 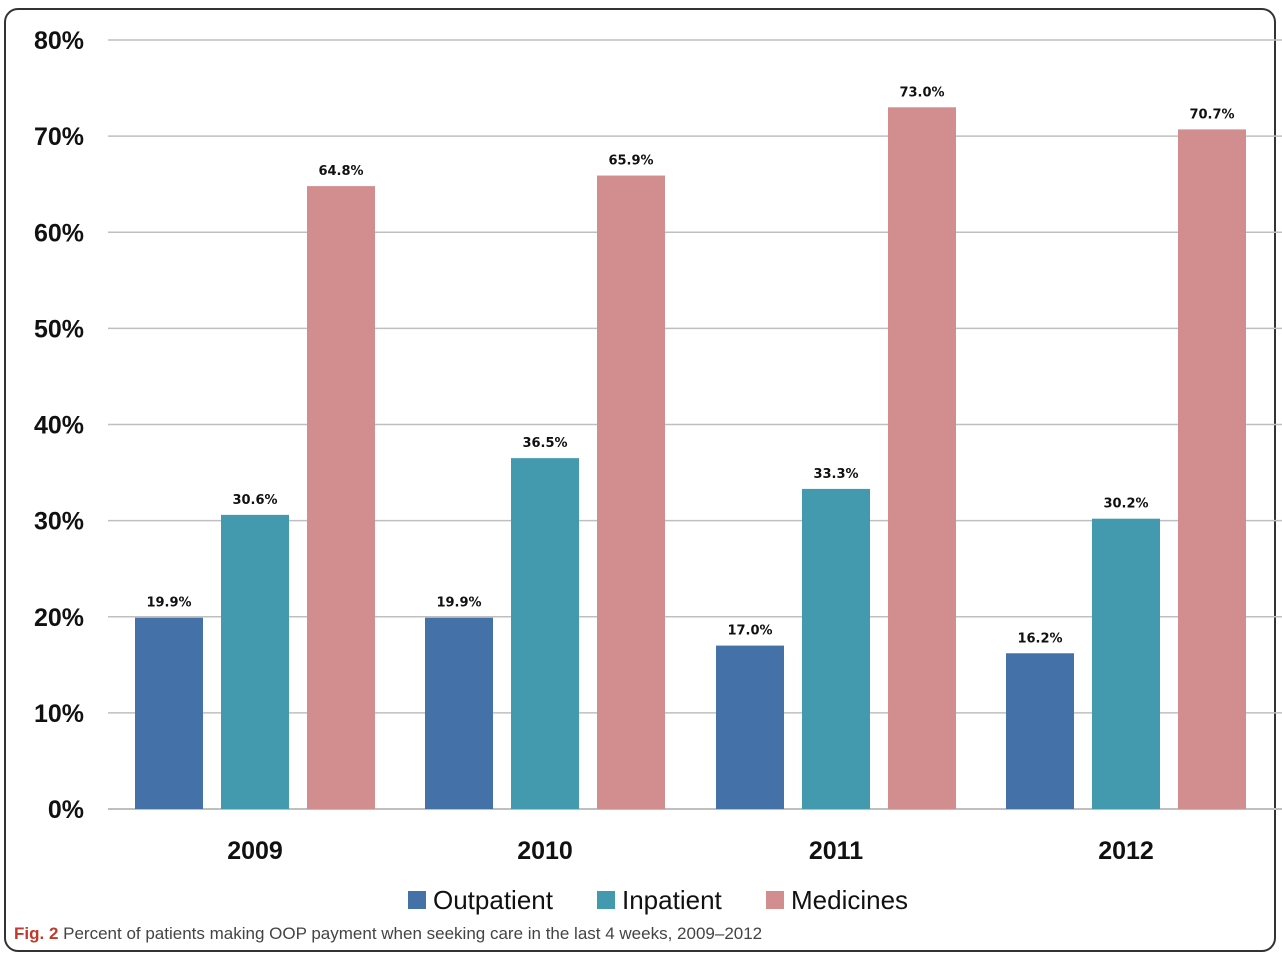 What do you see at coordinates (849, 900) in the screenshot?
I see `legend-label-medicines: Medicines` at bounding box center [849, 900].